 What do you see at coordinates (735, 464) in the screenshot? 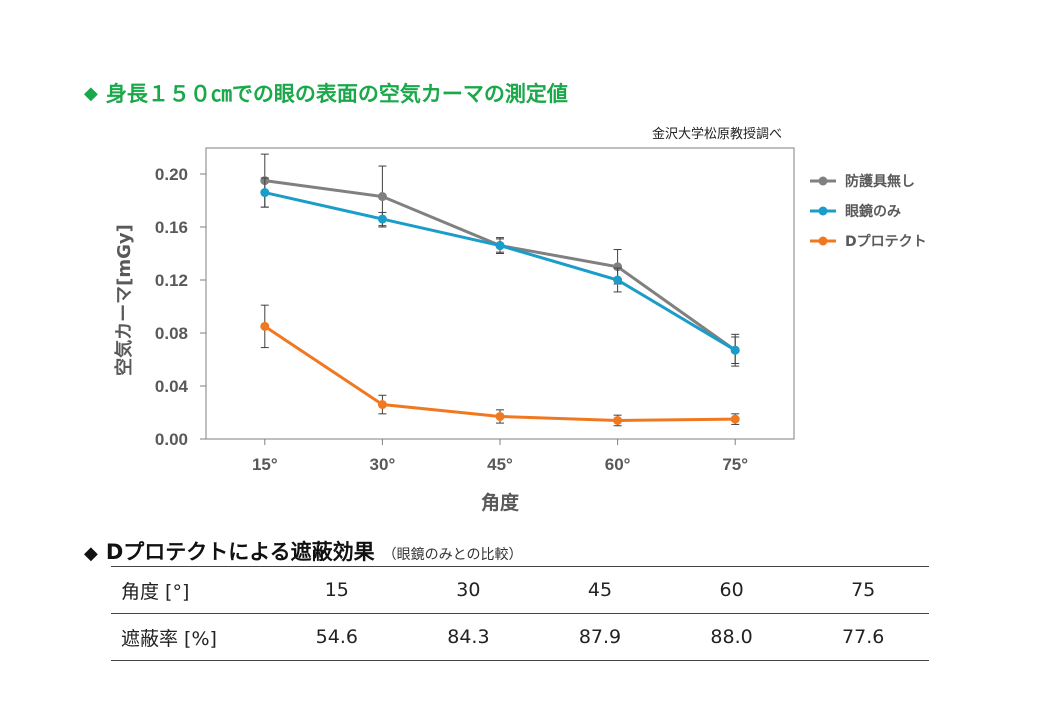
I see `x-tick-label: 75°` at bounding box center [735, 464].